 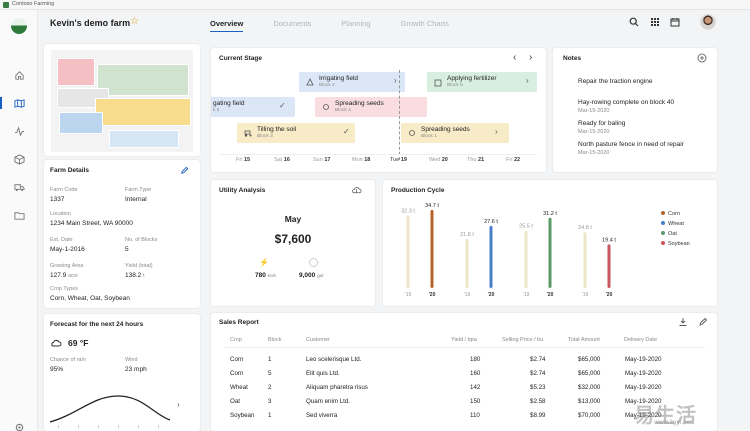 What do you see at coordinates (19, 425) in the screenshot?
I see `settings-icon` at bounding box center [19, 425].